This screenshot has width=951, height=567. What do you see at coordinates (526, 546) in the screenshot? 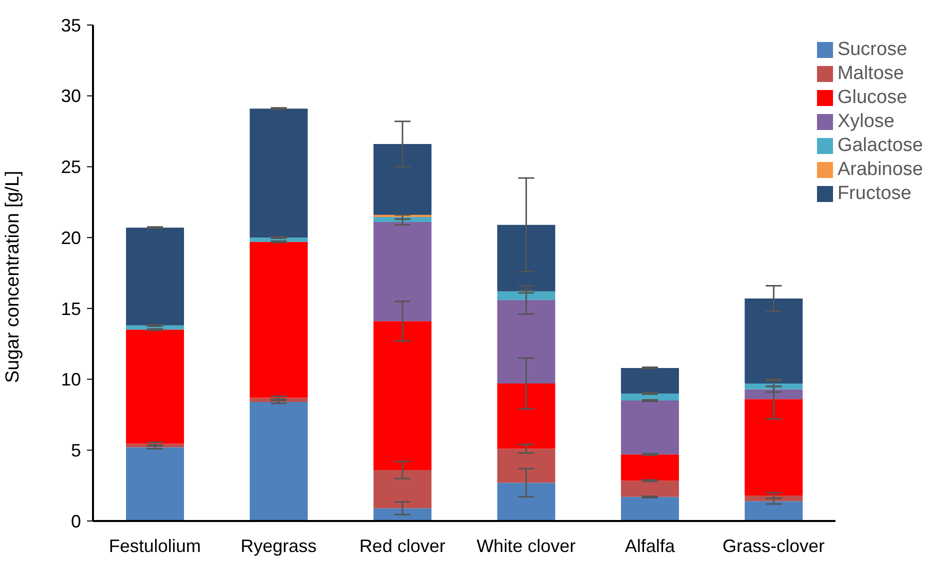
I see `x-tick-label: White clover` at bounding box center [526, 546].